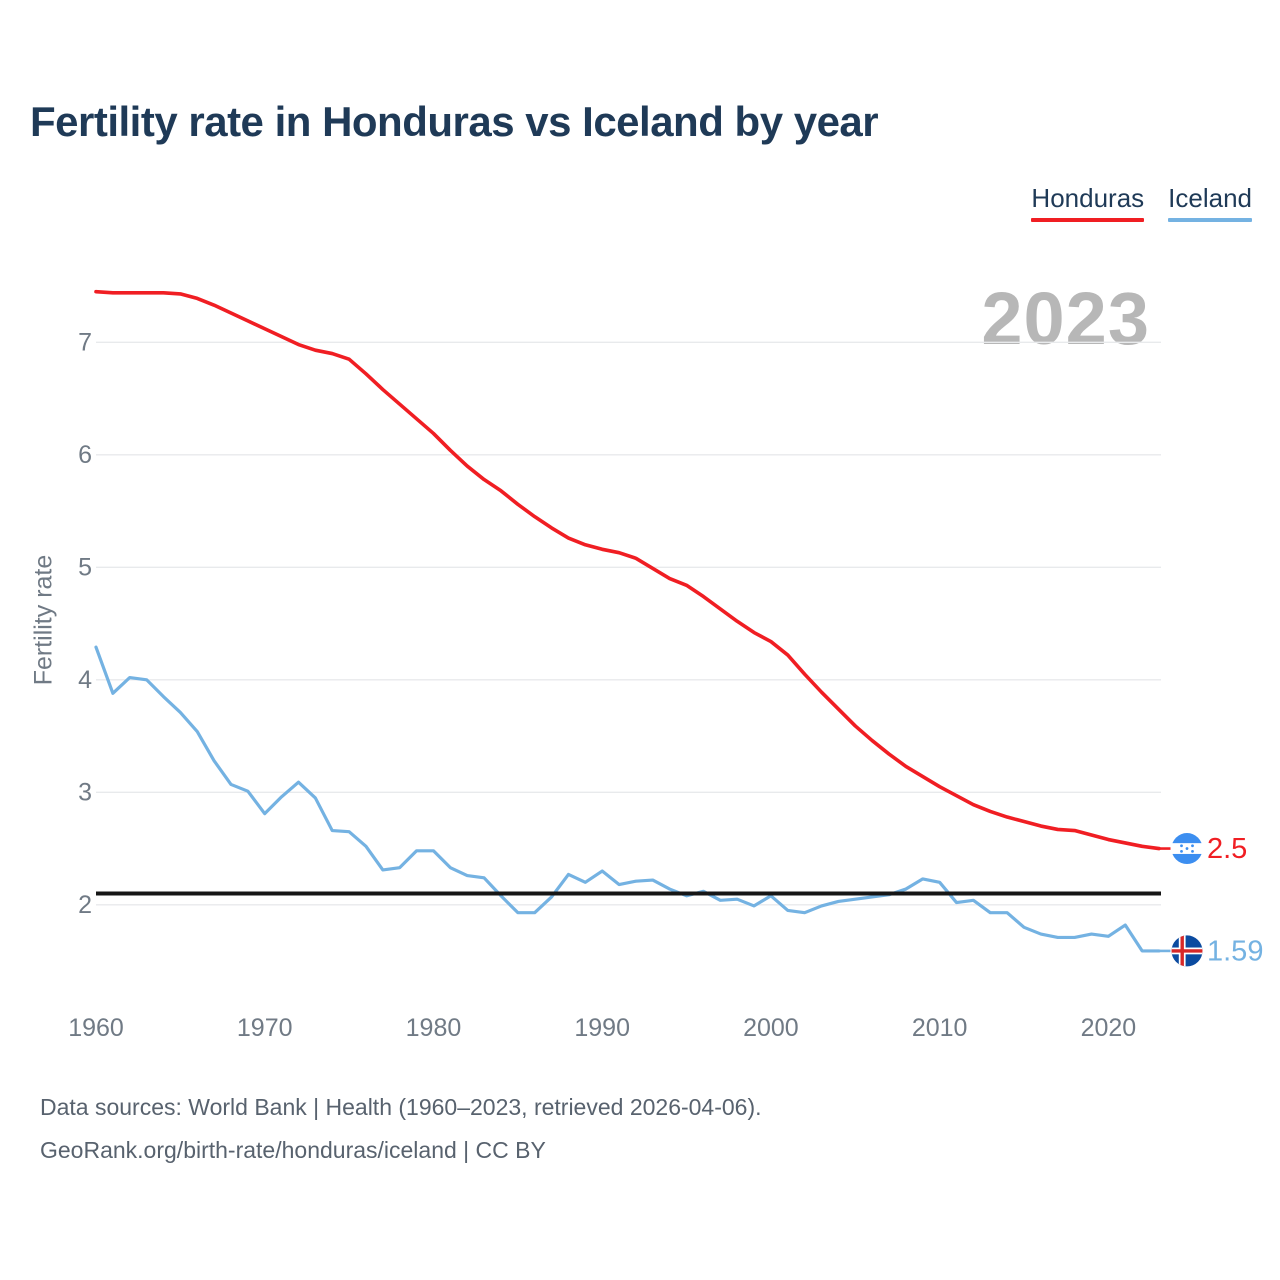 Image resolution: width=1280 pixels, height=1280 pixels. Describe the element at coordinates (96, 1028) in the screenshot. I see `x-tick-label: 1960` at that location.